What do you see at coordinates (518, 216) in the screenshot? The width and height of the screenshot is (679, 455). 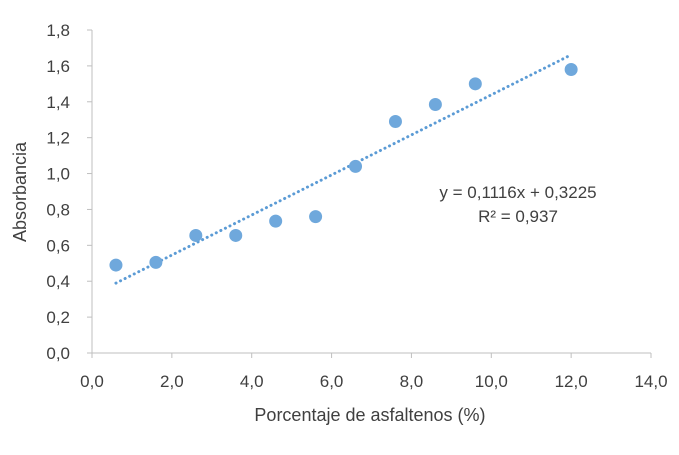 I see `trendline-r-squared: R² = 0,937` at bounding box center [518, 216].